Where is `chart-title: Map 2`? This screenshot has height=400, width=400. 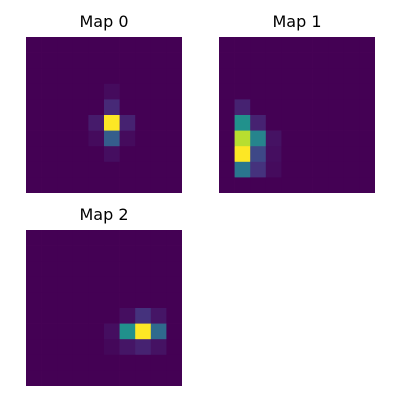
chart-title: Map 2 is located at coordinates (104, 214).